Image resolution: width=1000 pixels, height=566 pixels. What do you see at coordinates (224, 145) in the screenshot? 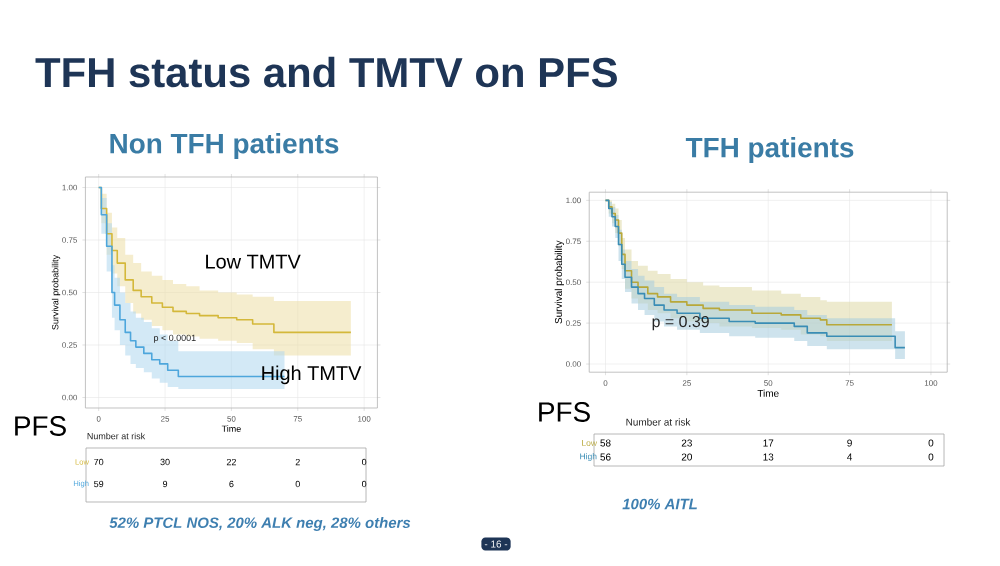
I see `chart-title: Non TFH patients` at bounding box center [224, 145].